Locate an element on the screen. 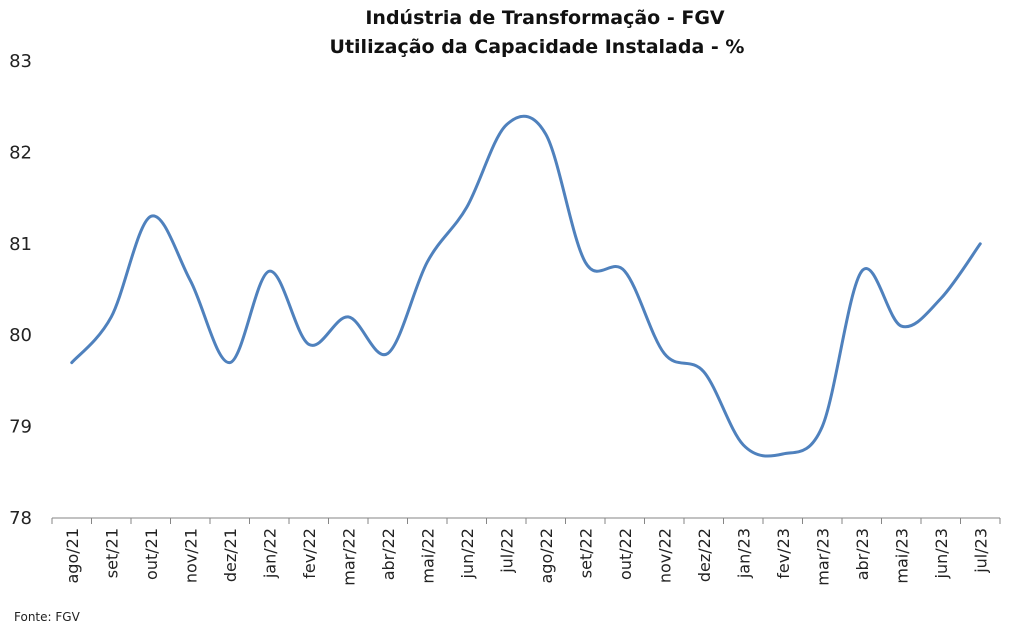 This screenshot has height=632, width=1013. chart-title-line-2: Utilização da Capacidade Instalada - % is located at coordinates (537, 47).